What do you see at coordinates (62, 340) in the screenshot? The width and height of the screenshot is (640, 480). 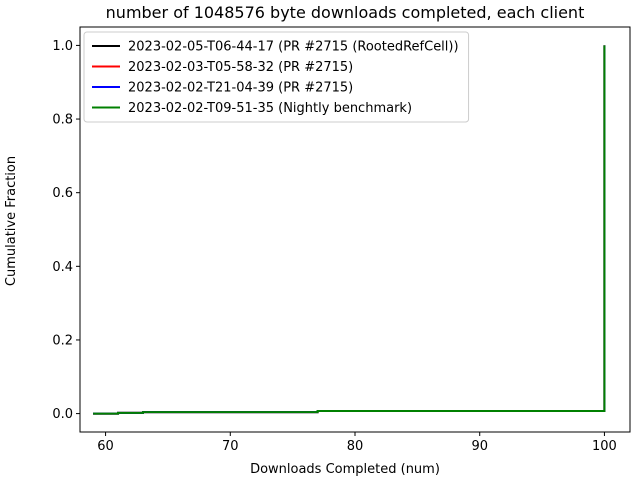 I see `y-tick-label: 0.2` at bounding box center [62, 340].